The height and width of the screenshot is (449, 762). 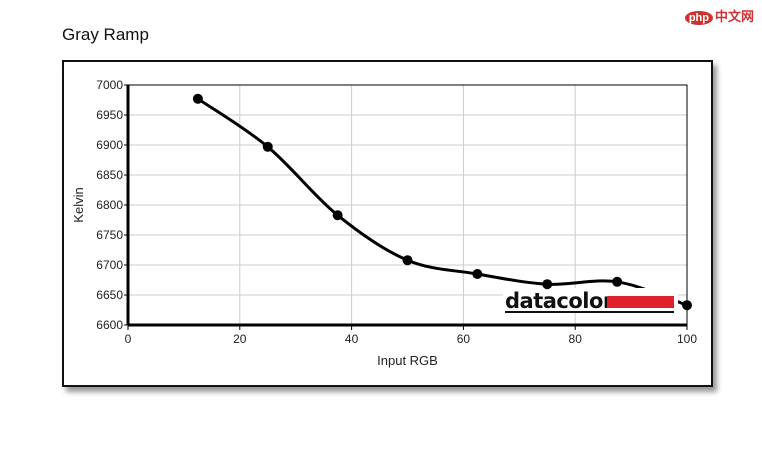 What do you see at coordinates (105, 34) in the screenshot?
I see `chart-title: Gray Ramp` at bounding box center [105, 34].